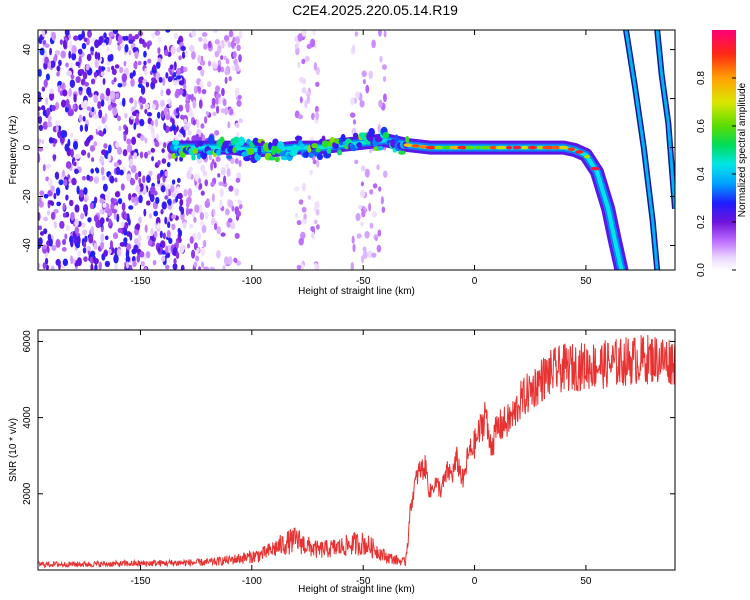  I want to click on chart-title: C2E4.2025.220.05.14.R19, so click(375, 10).